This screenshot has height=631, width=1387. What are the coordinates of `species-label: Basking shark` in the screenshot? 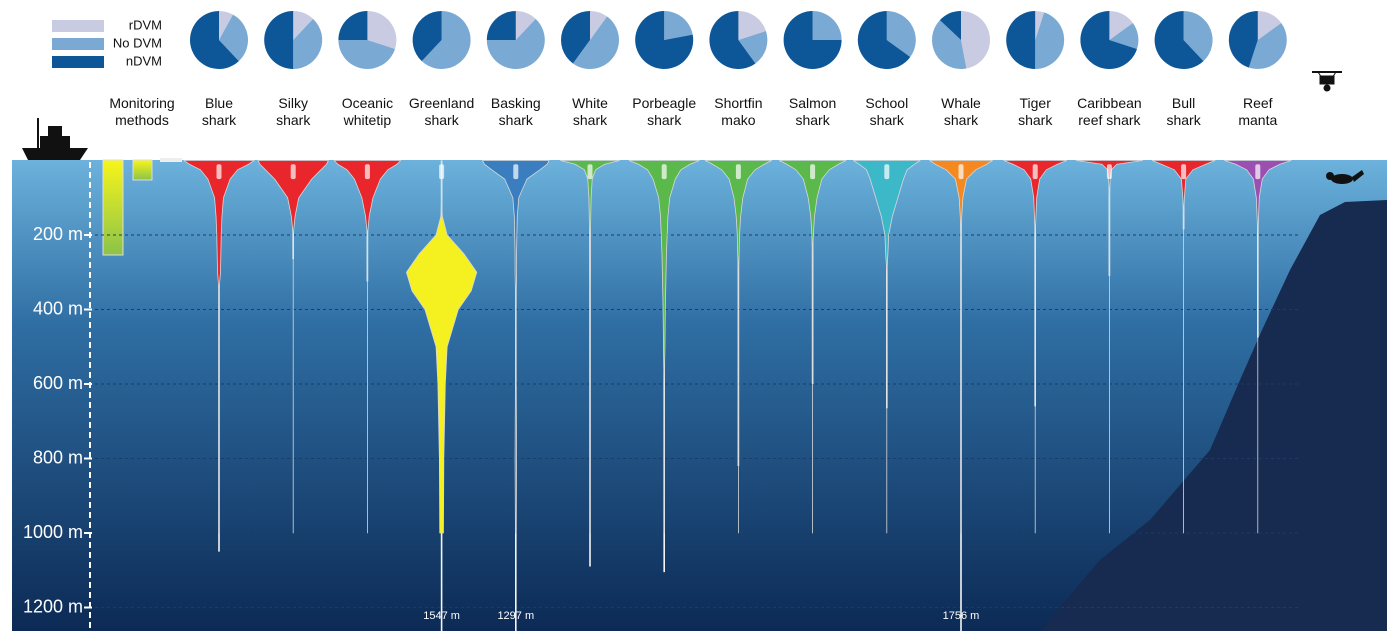 It's located at (516, 111).